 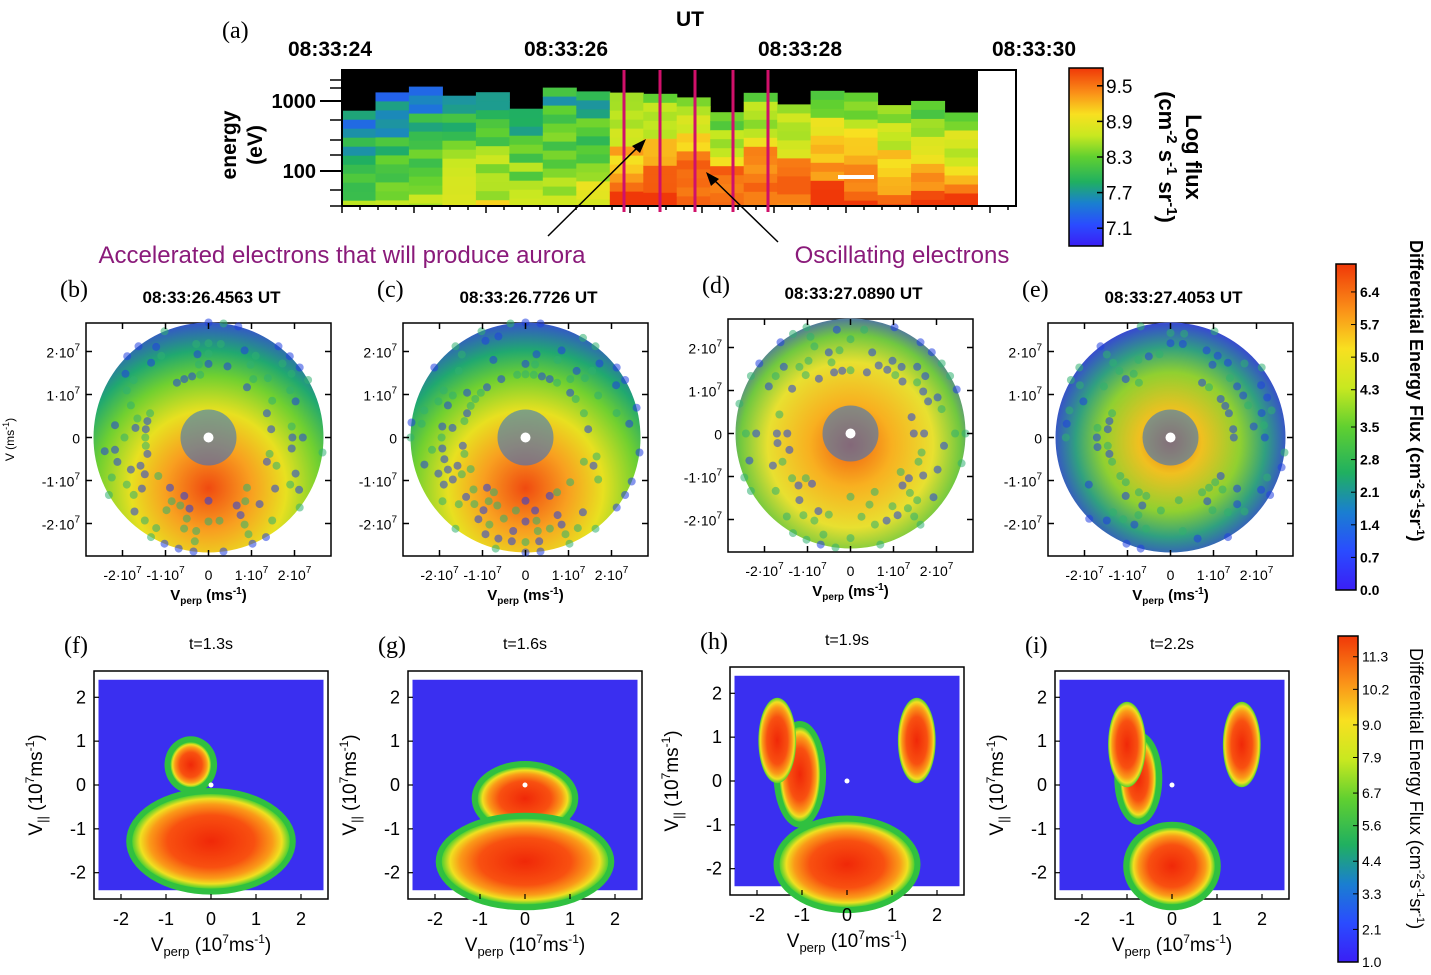 What do you see at coordinates (612, 574) in the screenshot?
I see `x-tick-label: 2·10⁷` at bounding box center [612, 574].